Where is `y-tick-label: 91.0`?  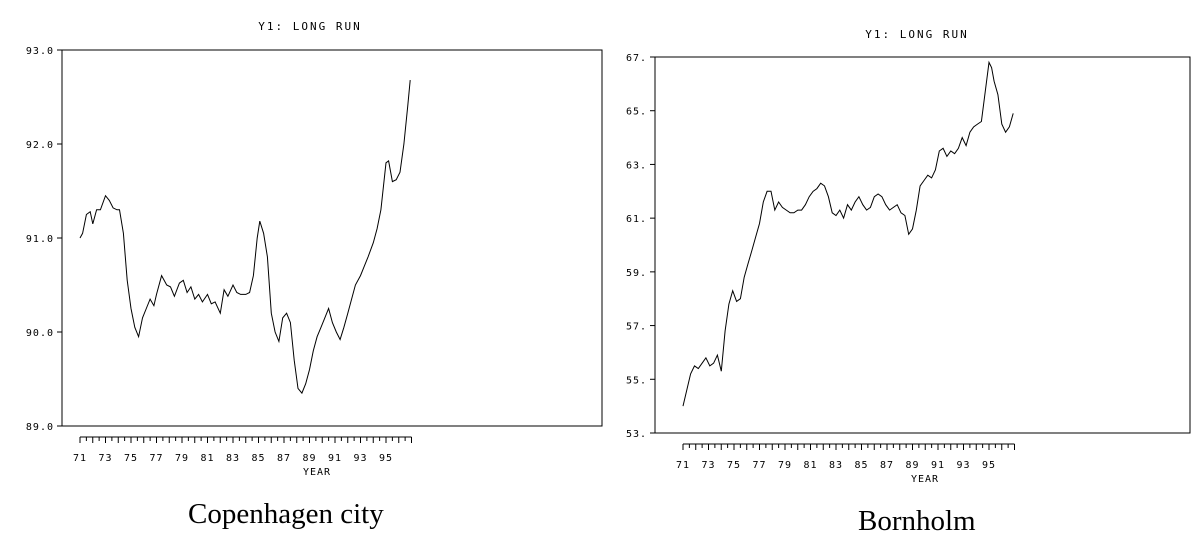
y-tick-label: 91.0 is located at coordinates (40, 239).